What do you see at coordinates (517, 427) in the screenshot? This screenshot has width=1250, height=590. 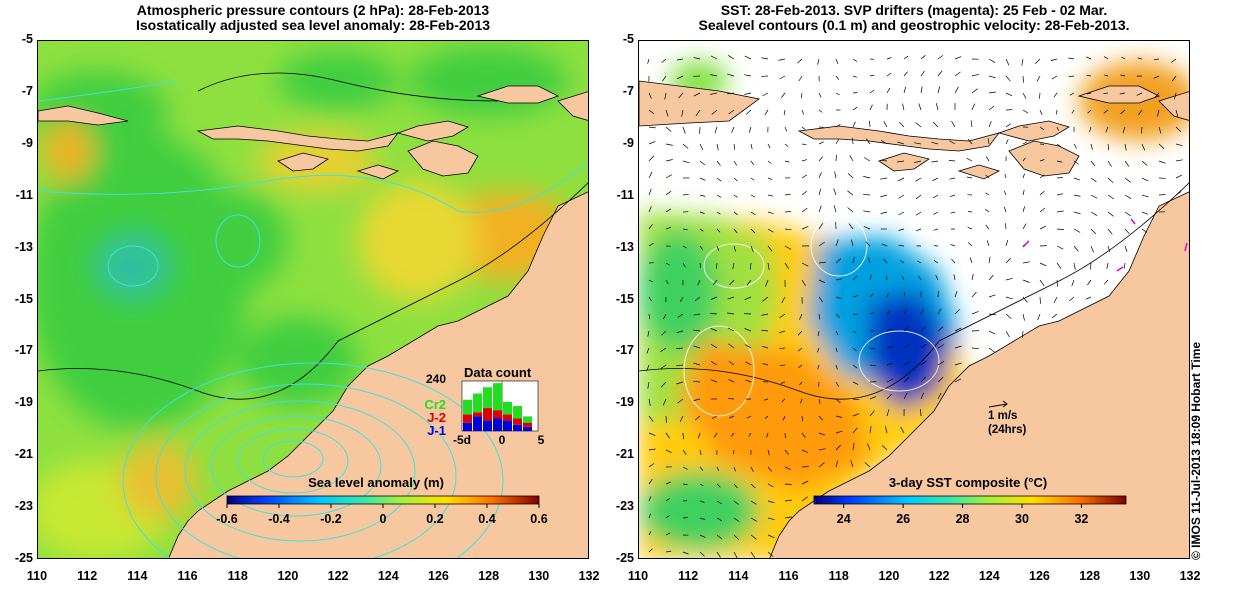 I see `j1-count-bar` at bounding box center [517, 427].